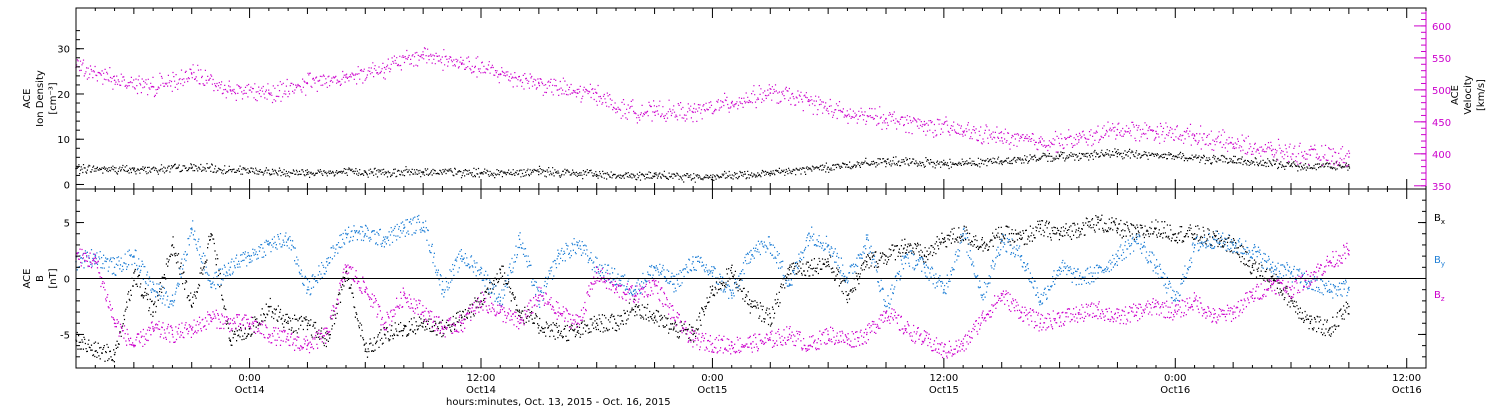  What do you see at coordinates (67, 224) in the screenshot?
I see `left-tick-label: 5` at bounding box center [67, 224].